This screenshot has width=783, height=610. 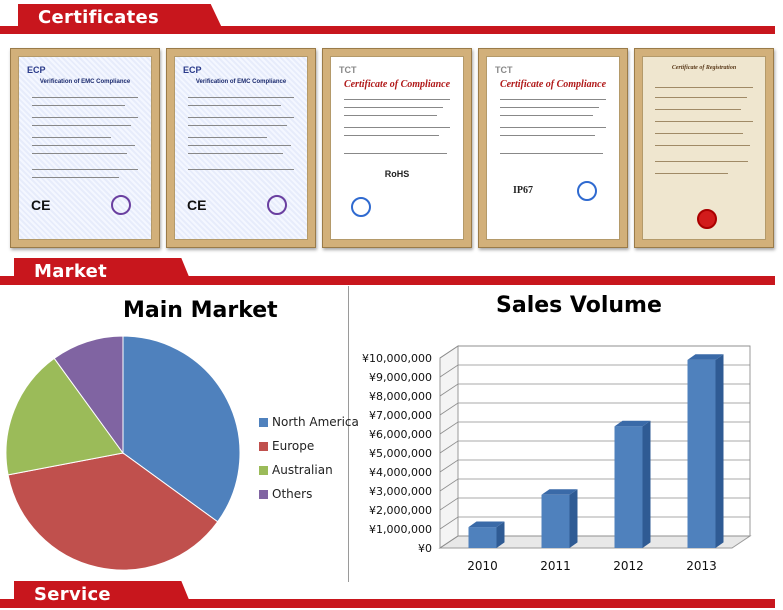 I want to click on bar-2013, so click(x=701, y=453).